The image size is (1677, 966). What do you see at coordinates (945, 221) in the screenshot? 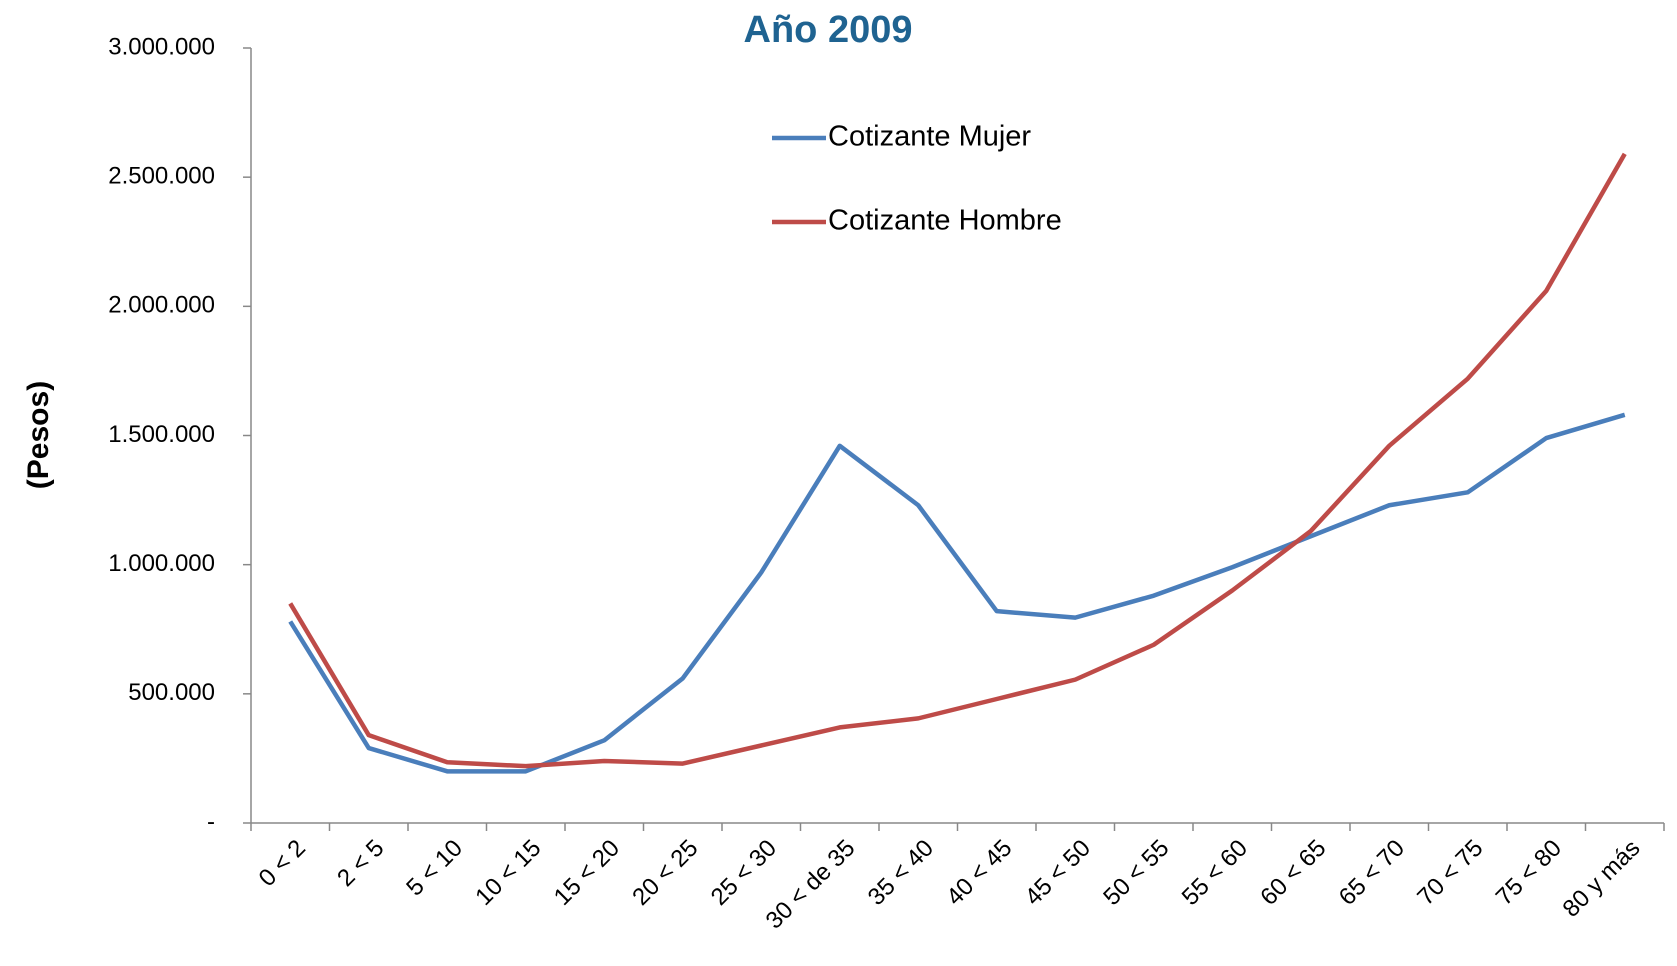
I see `legend-label: Cotizante Hombre` at bounding box center [945, 221].